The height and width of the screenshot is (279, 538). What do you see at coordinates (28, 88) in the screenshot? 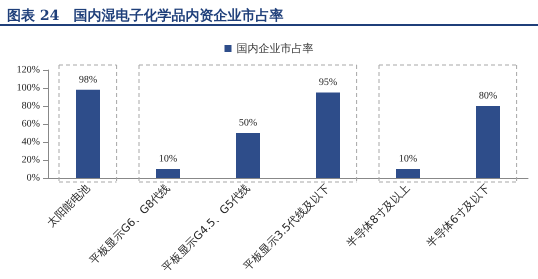
I see `y-tick-label: 100%` at bounding box center [28, 88].